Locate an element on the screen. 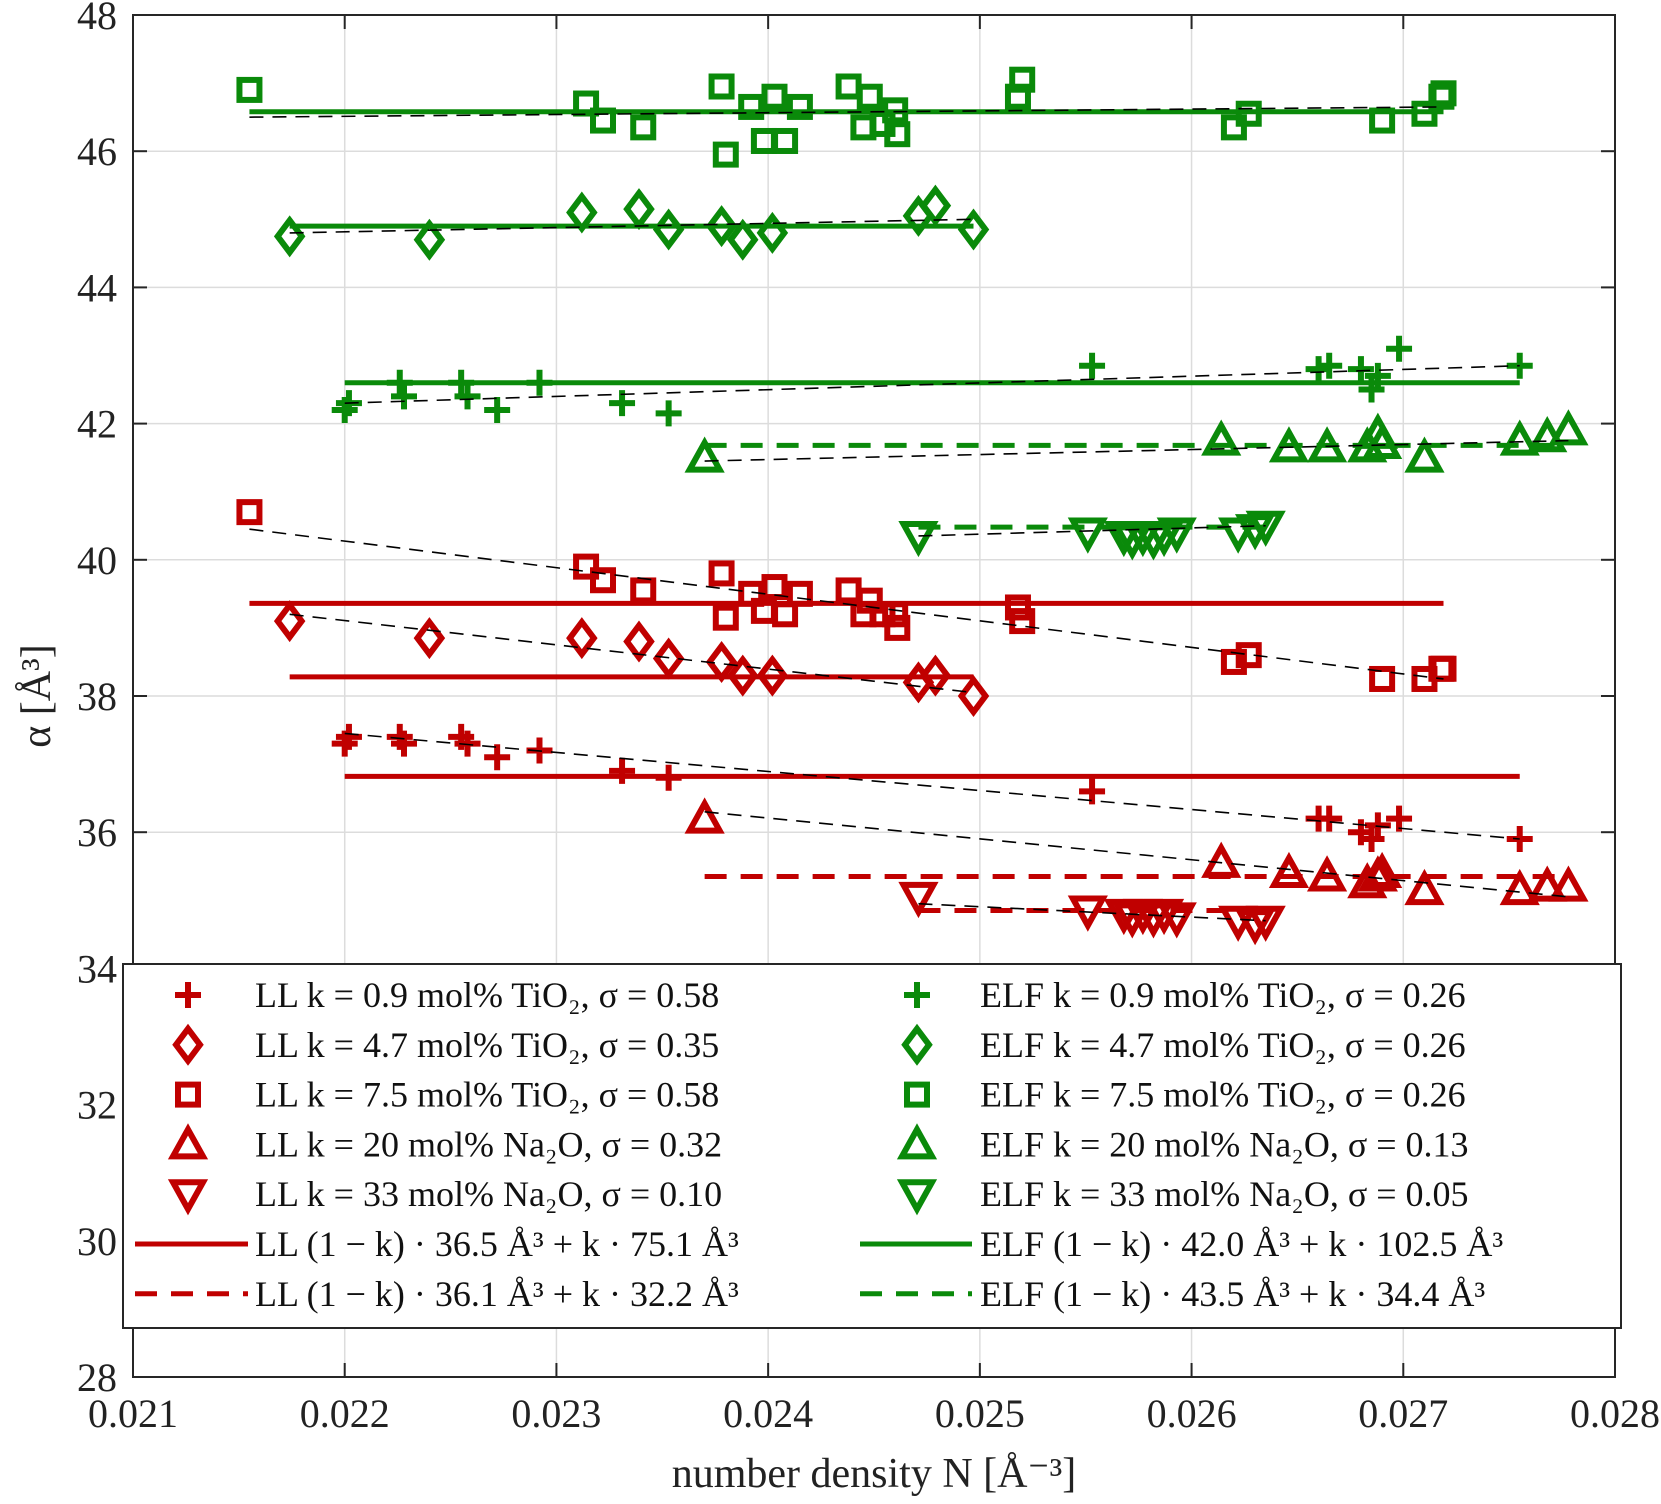 The height and width of the screenshot is (1504, 1661). x-tick-label: 0.028 is located at coordinates (1615, 1413).